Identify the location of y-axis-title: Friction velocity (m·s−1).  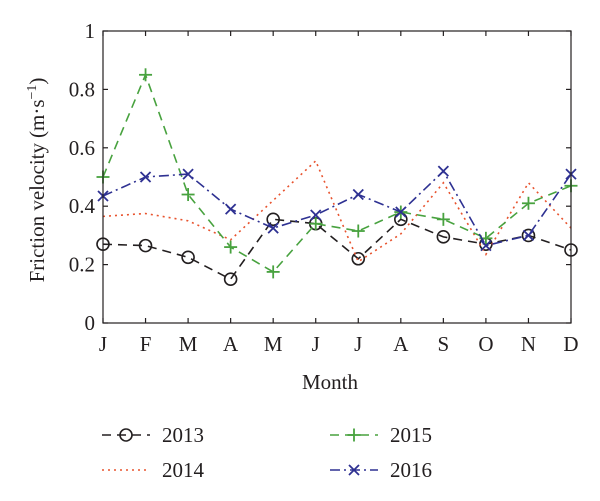
(37, 180).